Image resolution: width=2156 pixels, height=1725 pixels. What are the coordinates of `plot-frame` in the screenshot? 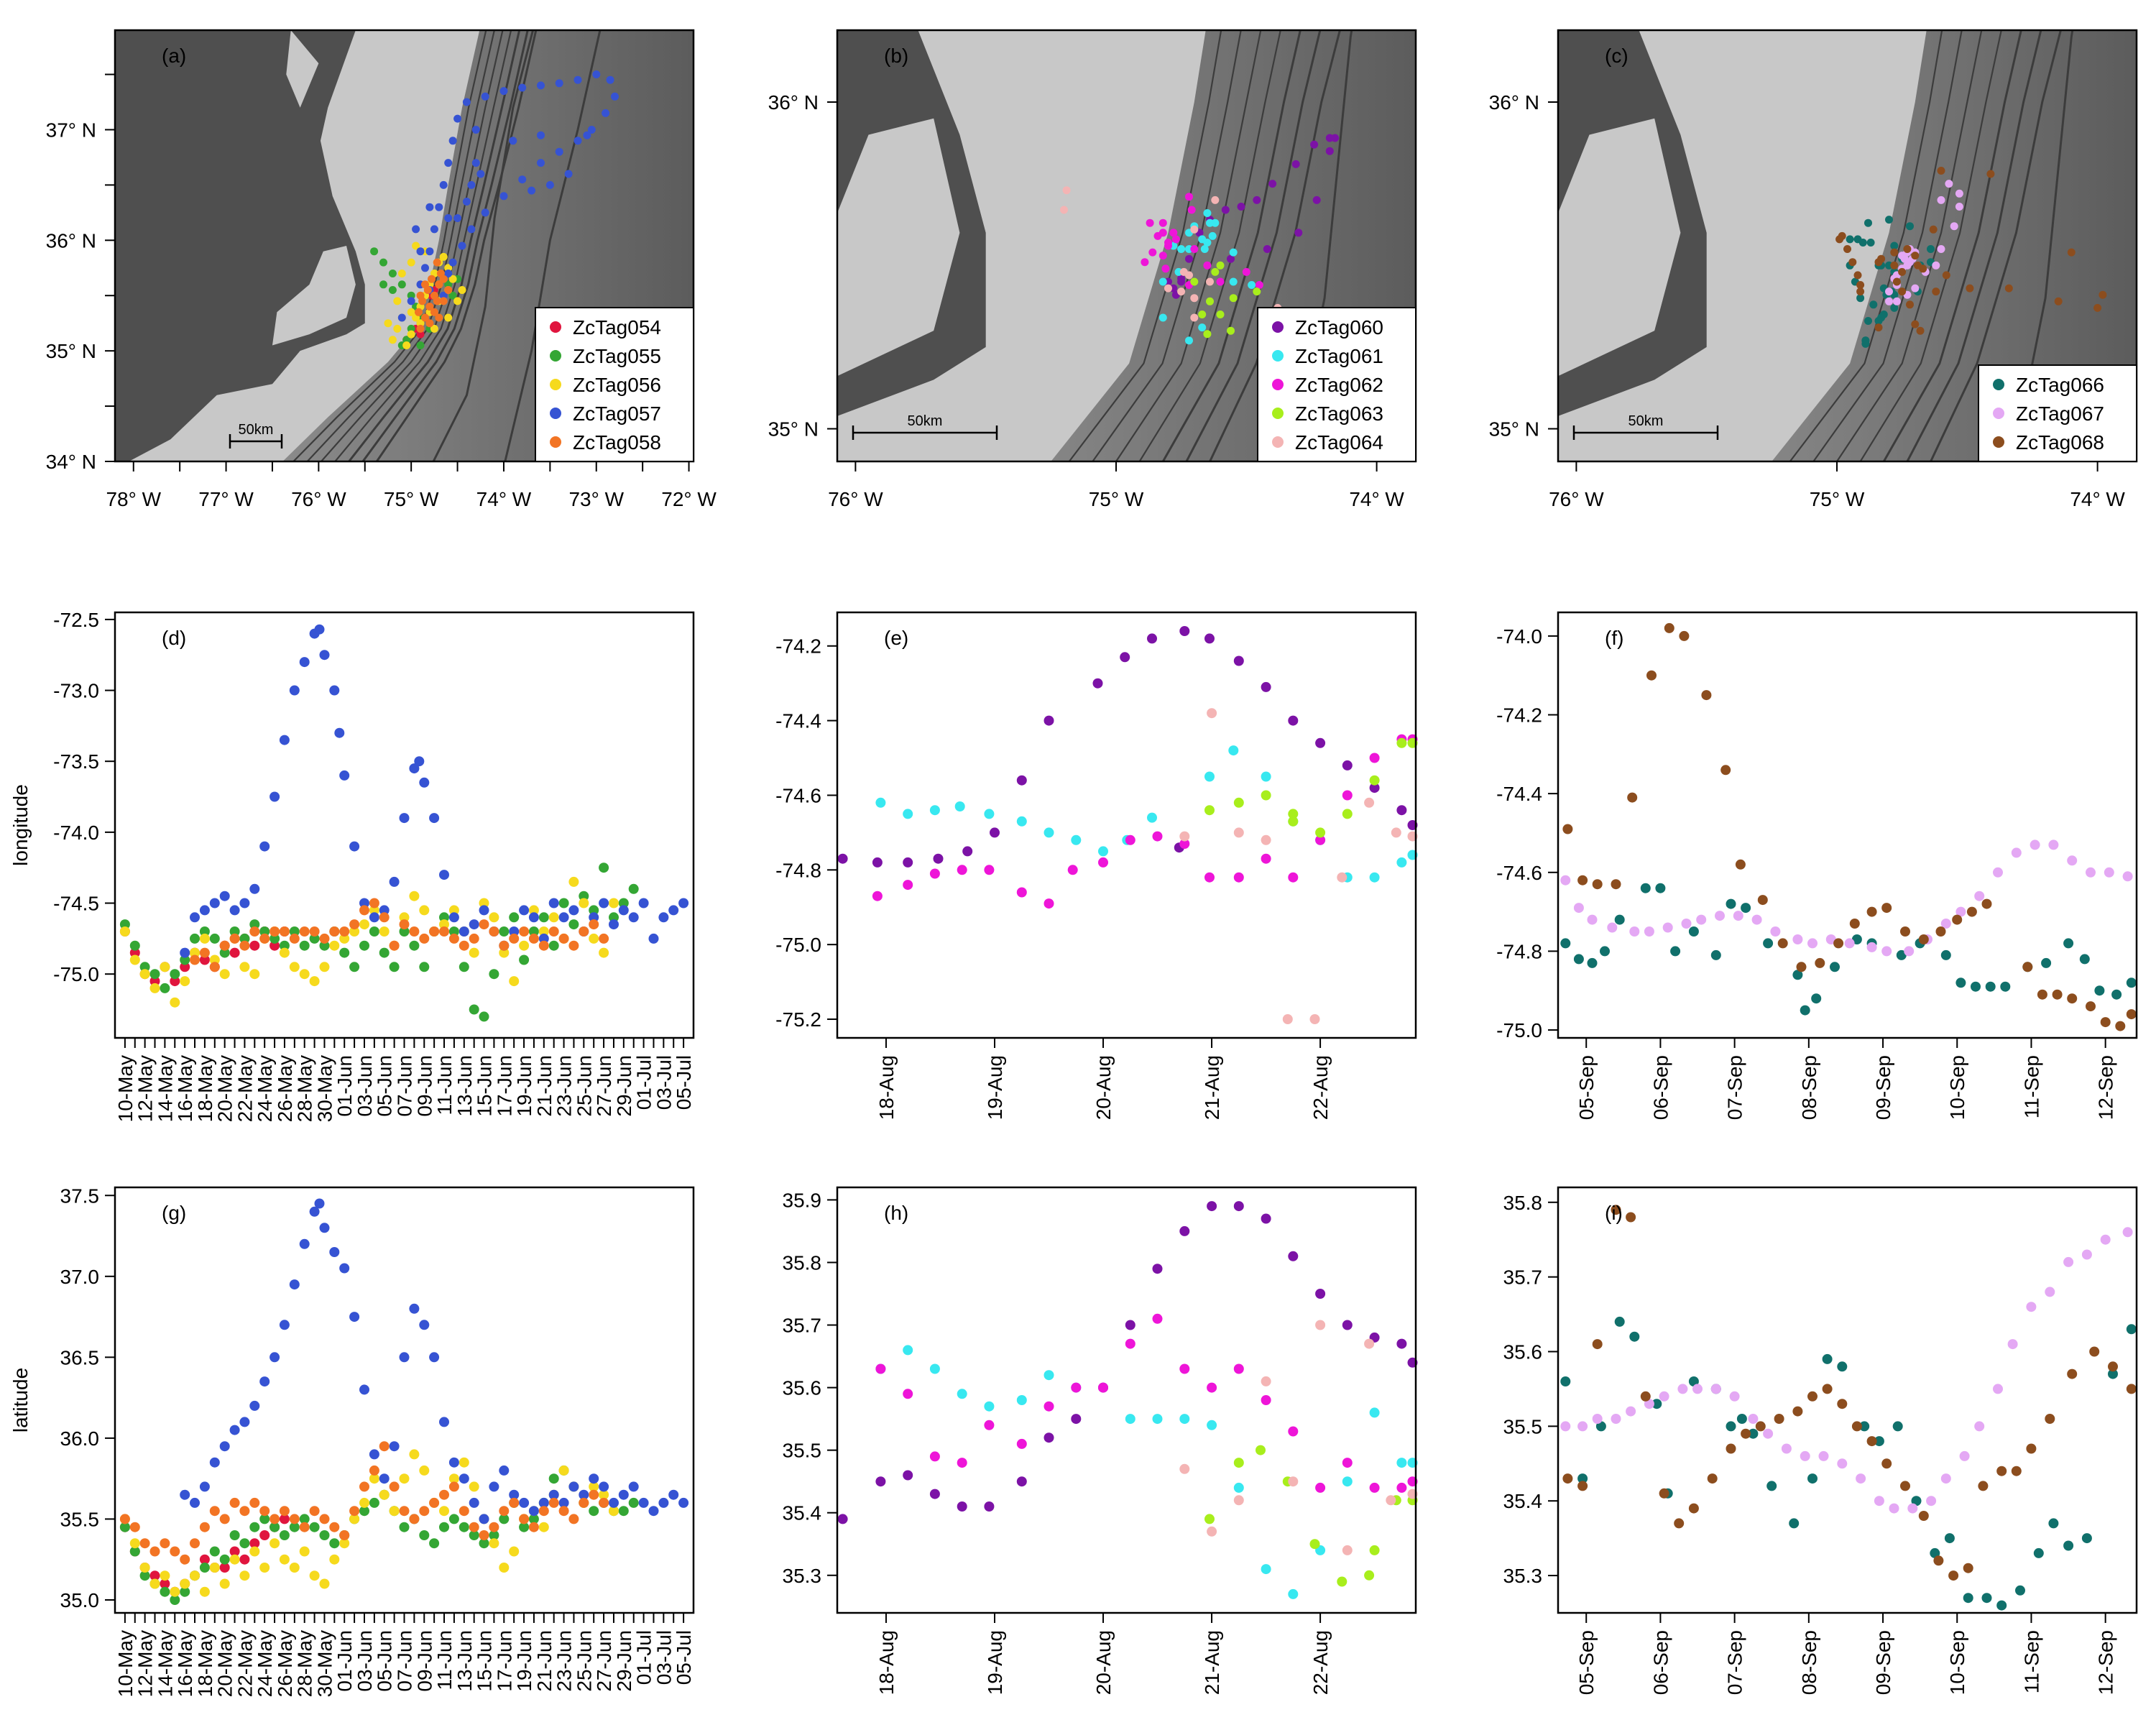 It's located at (1126, 1400).